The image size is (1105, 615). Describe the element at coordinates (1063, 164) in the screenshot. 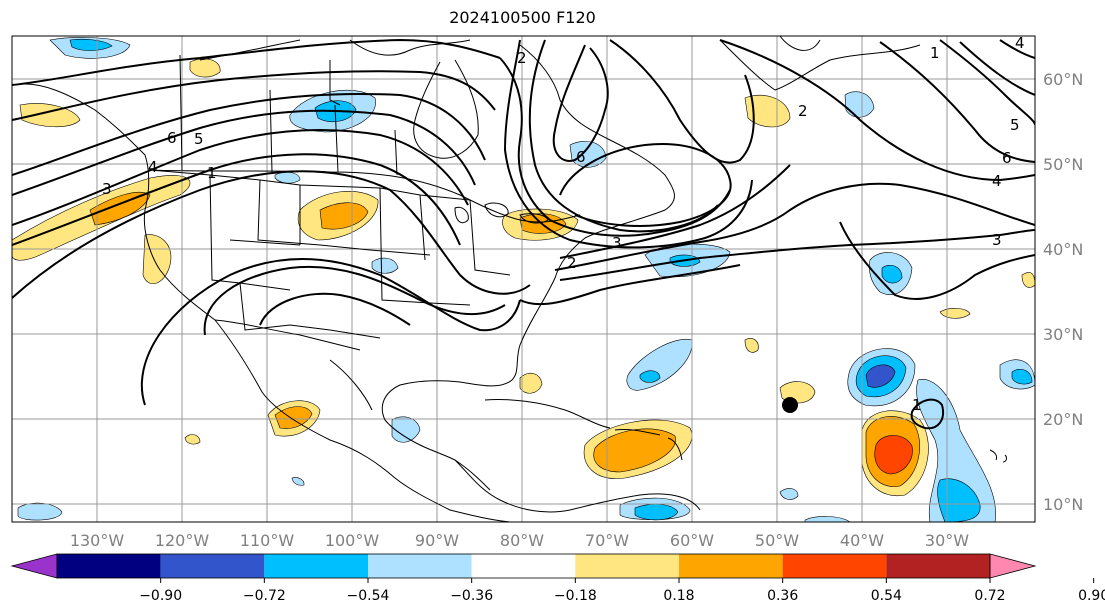

I see `lat-label: 50°N` at that location.